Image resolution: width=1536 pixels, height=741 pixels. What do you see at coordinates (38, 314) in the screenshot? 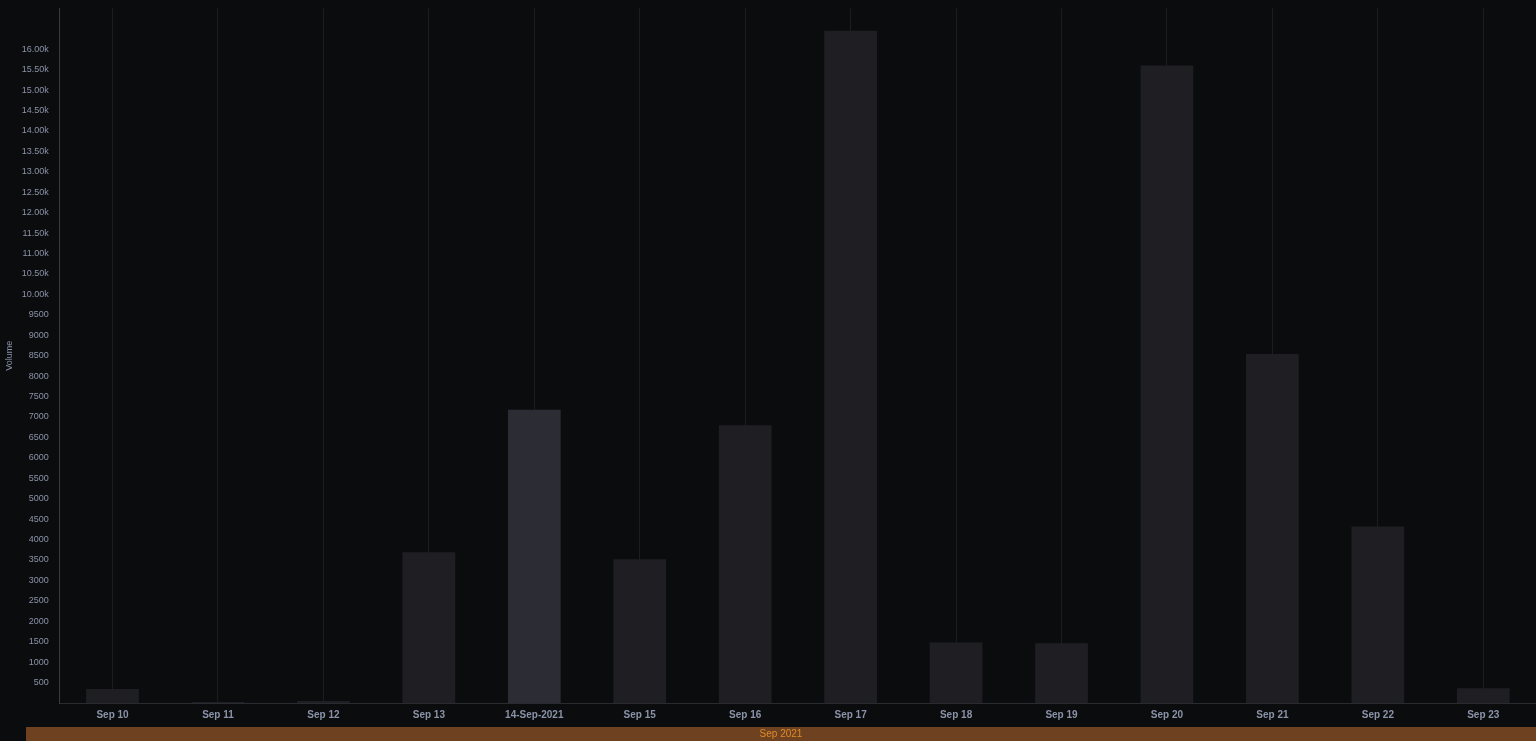
I see `y-tick-label: 9500` at bounding box center [38, 314].